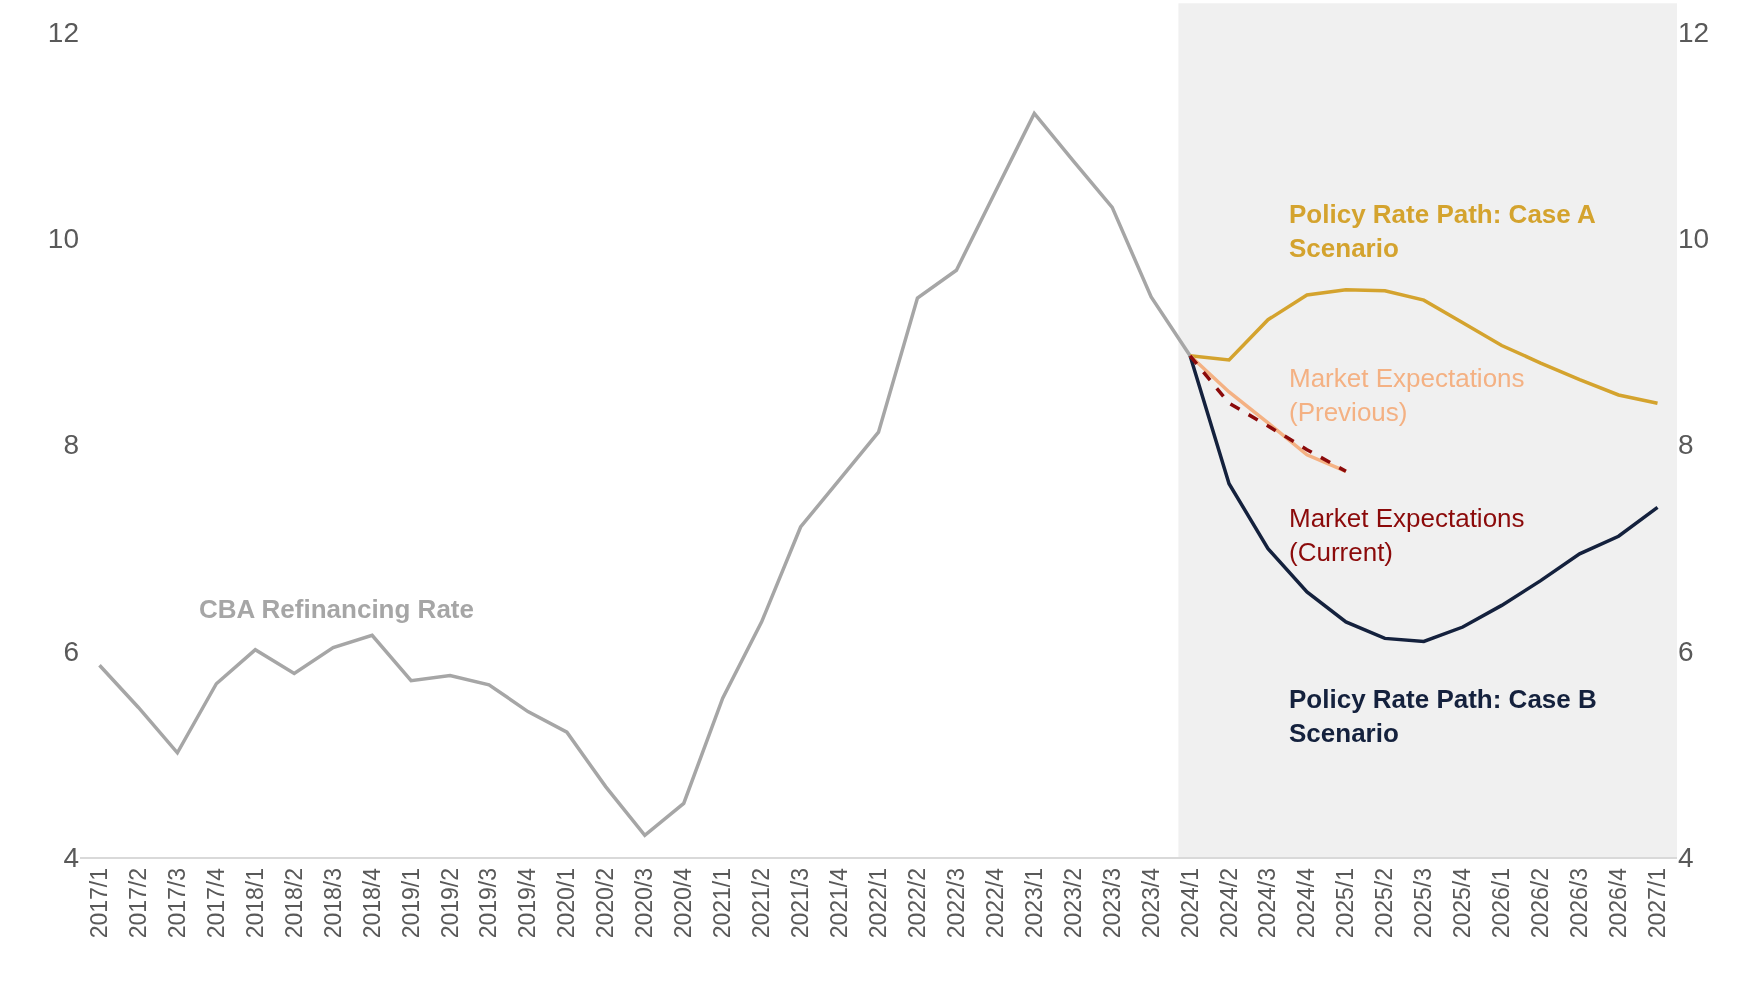 The height and width of the screenshot is (982, 1747). What do you see at coordinates (1694, 239) in the screenshot?
I see `y2-tick-label: 10` at bounding box center [1694, 239].